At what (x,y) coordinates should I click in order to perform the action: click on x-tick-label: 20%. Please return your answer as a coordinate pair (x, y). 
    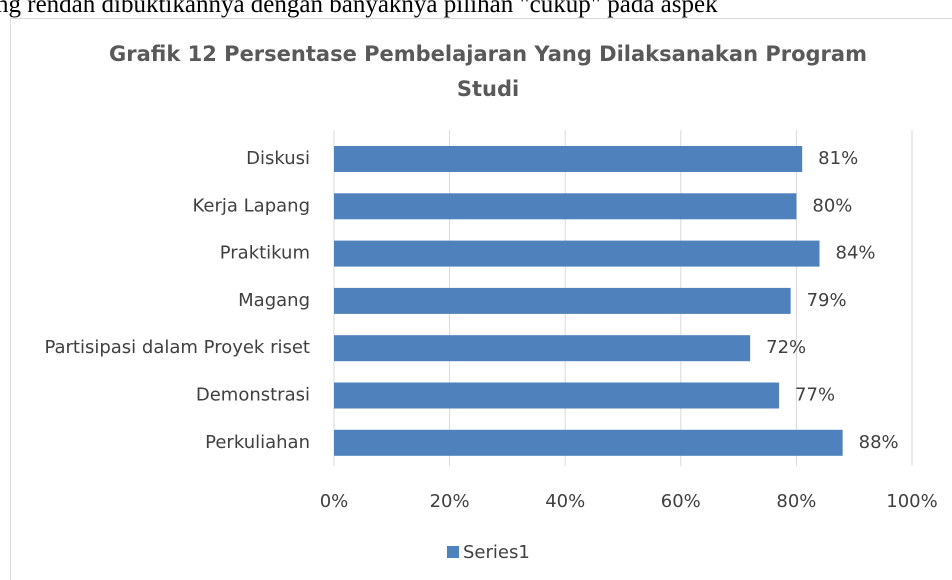
    Looking at the image, I should click on (450, 501).